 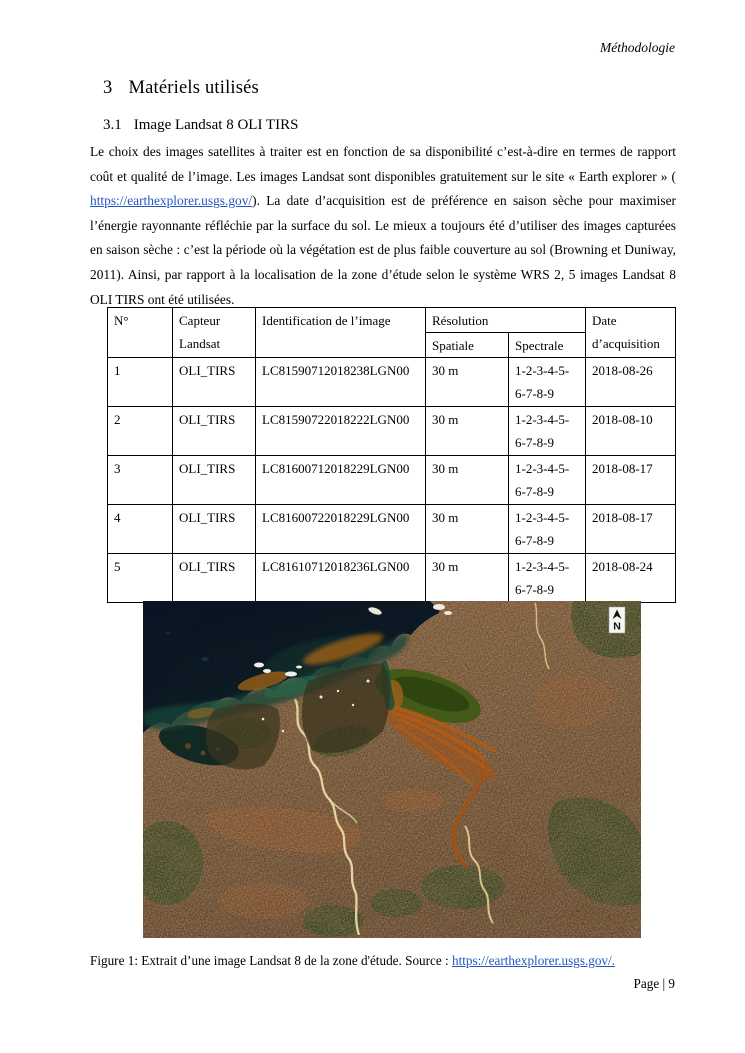 I want to click on winding-rivers, so click(x=421, y=769).